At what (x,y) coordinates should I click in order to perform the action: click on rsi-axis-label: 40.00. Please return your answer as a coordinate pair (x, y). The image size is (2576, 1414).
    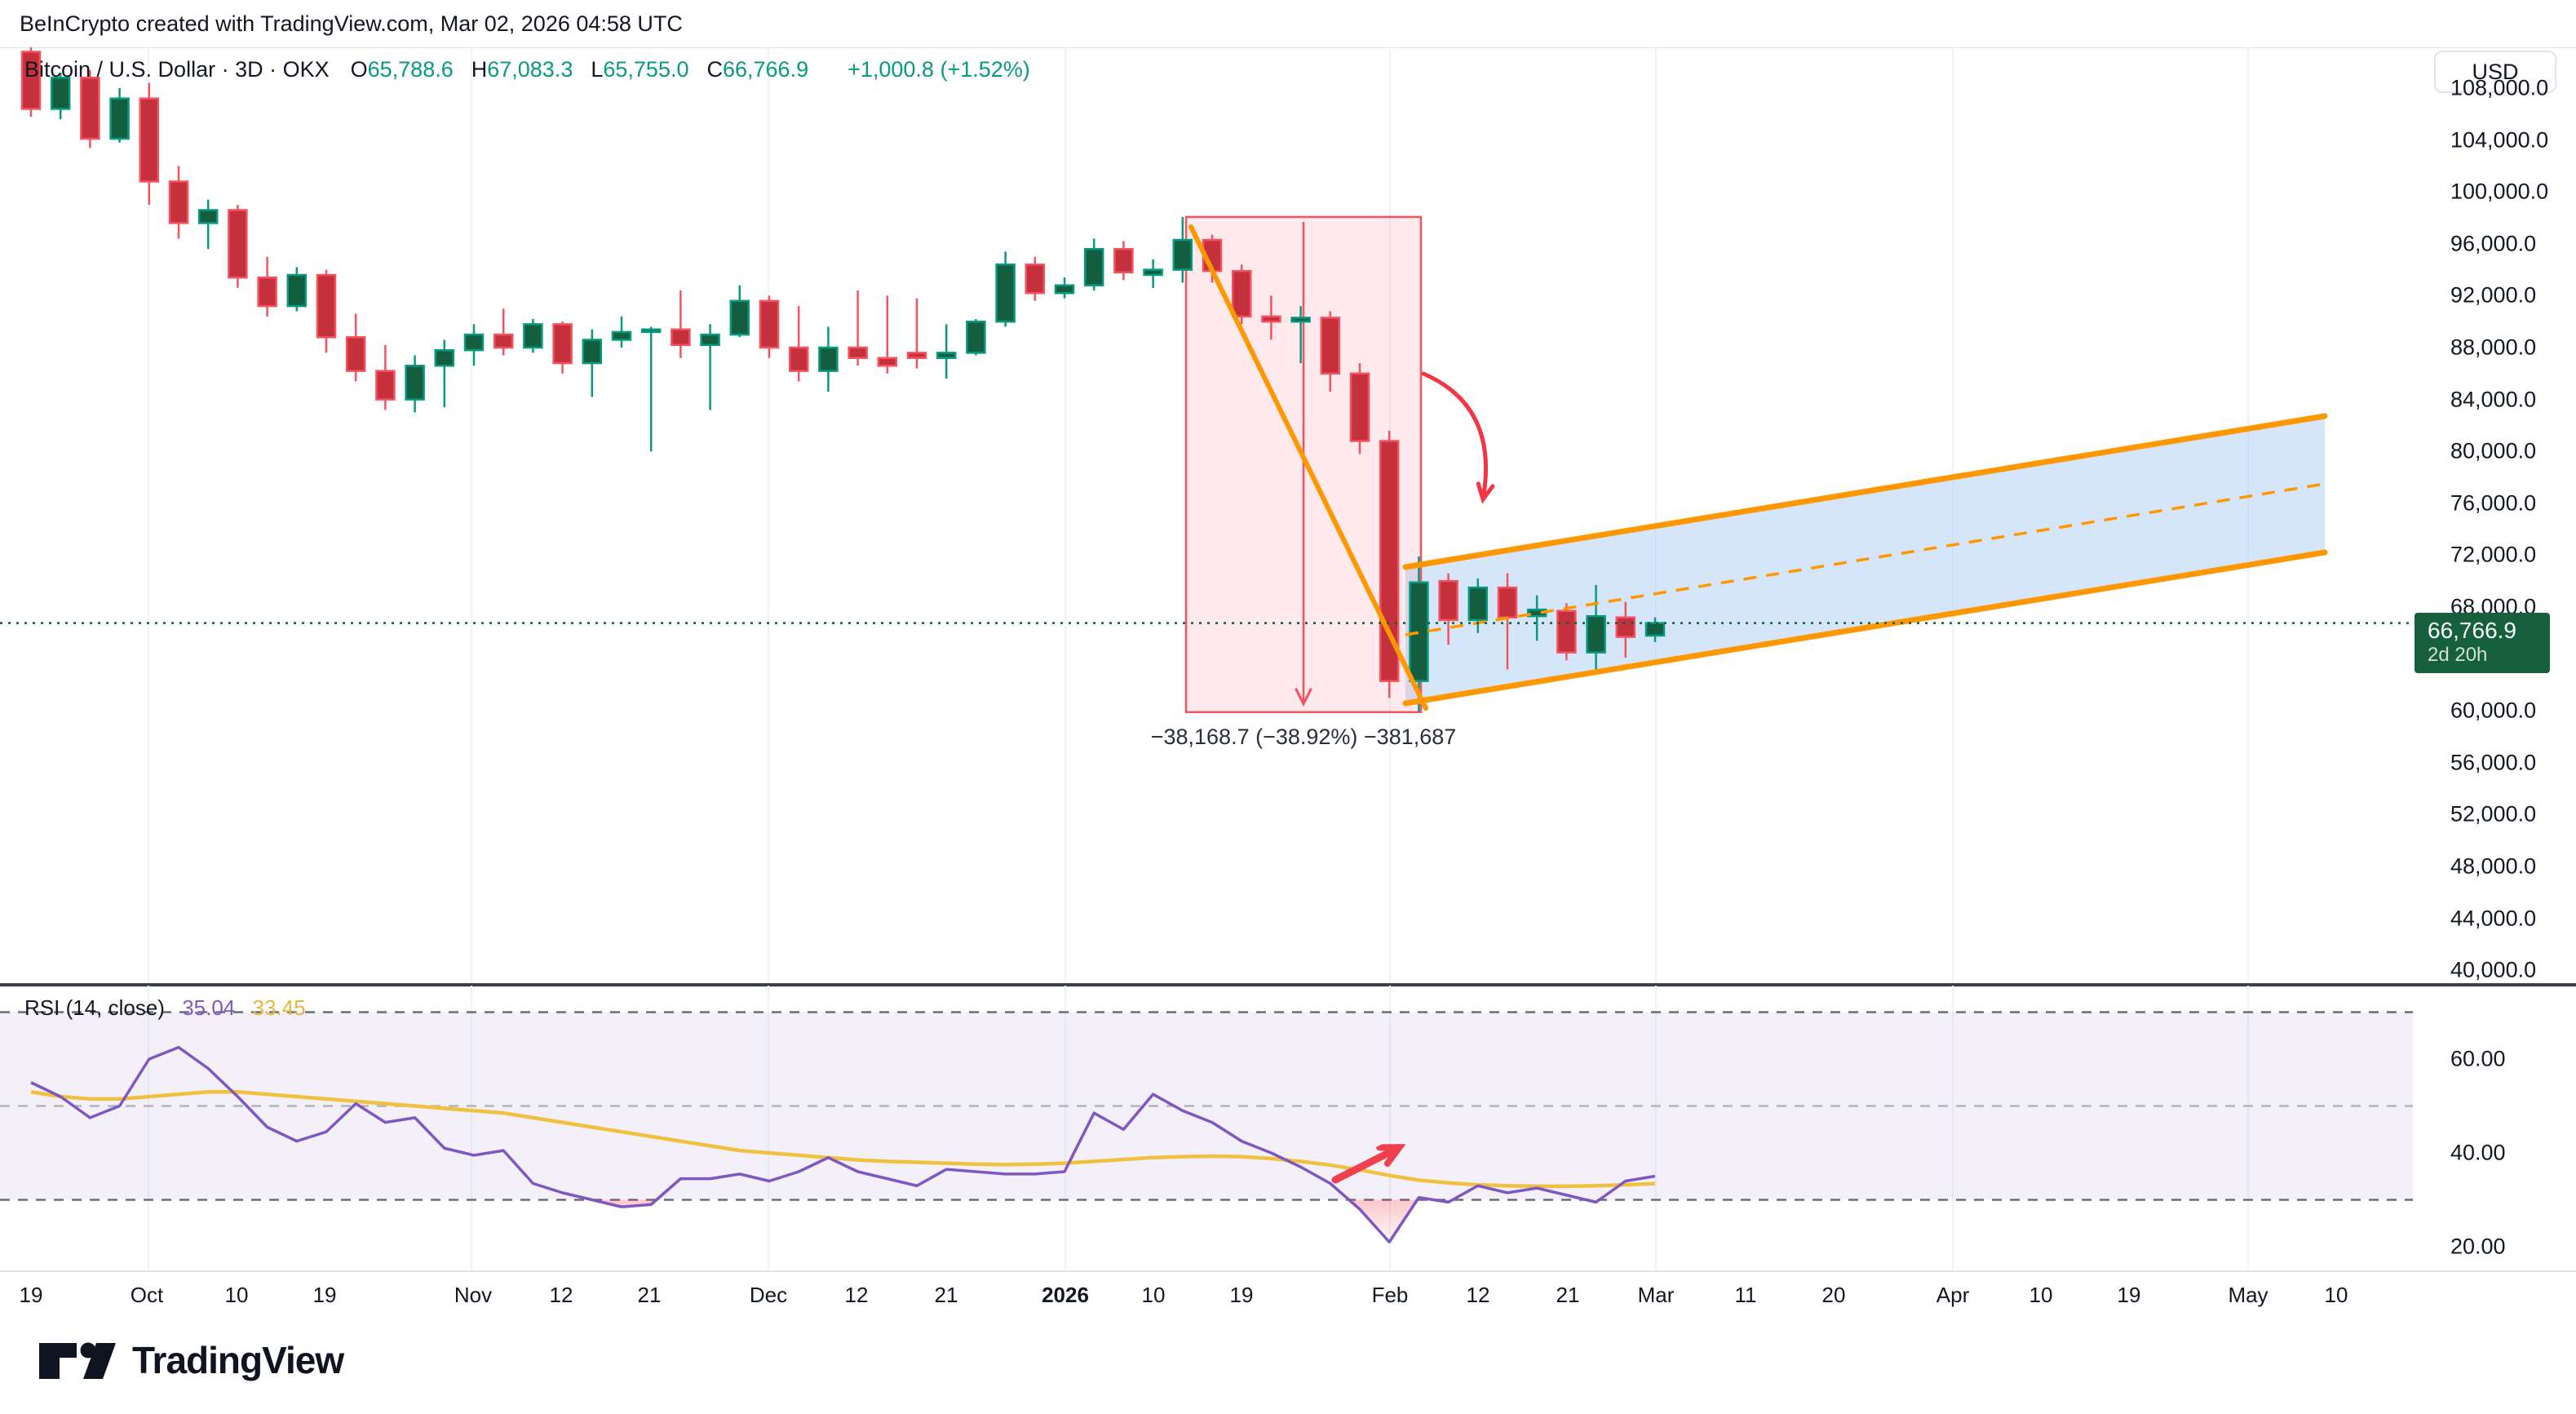
    Looking at the image, I should click on (2478, 1153).